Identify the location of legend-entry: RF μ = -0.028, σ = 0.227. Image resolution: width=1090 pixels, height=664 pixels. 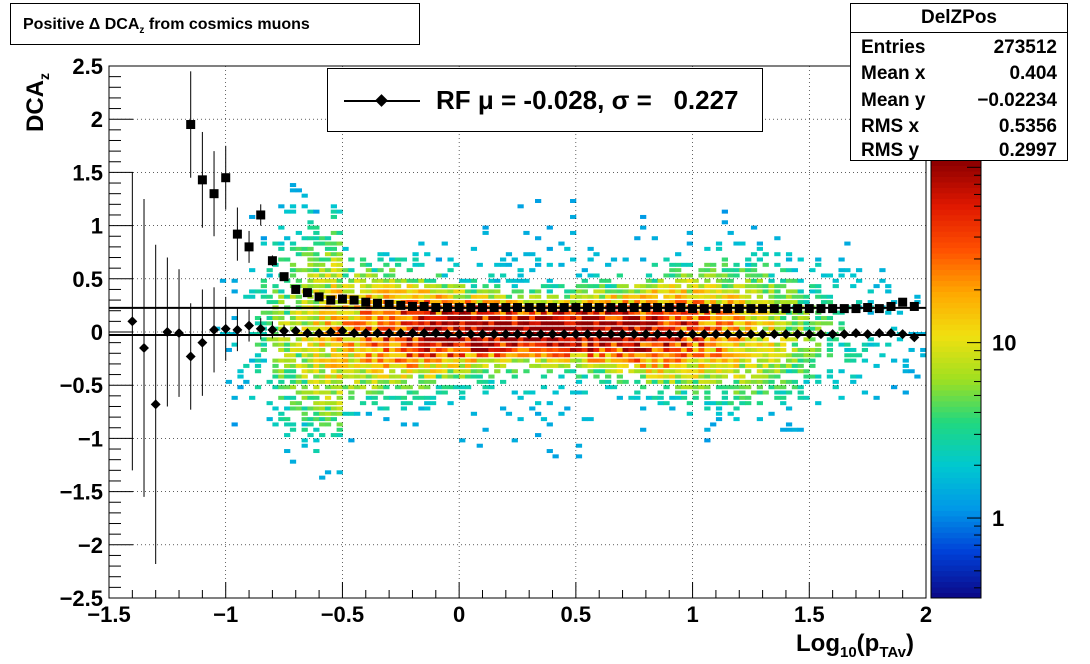
(587, 100).